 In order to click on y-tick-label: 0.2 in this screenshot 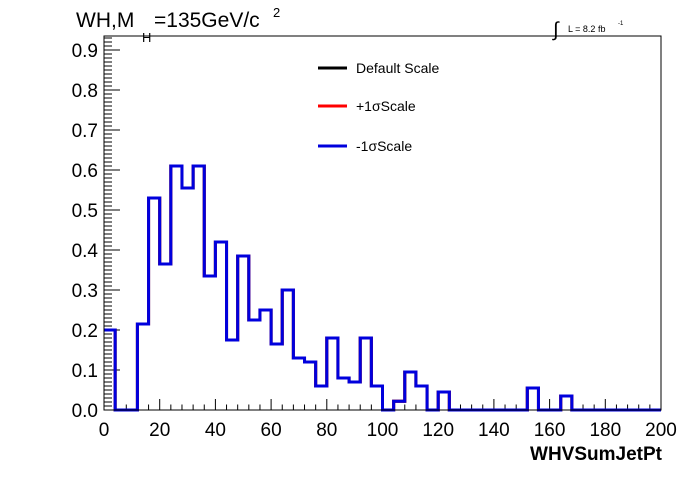, I will do `click(85, 331)`.